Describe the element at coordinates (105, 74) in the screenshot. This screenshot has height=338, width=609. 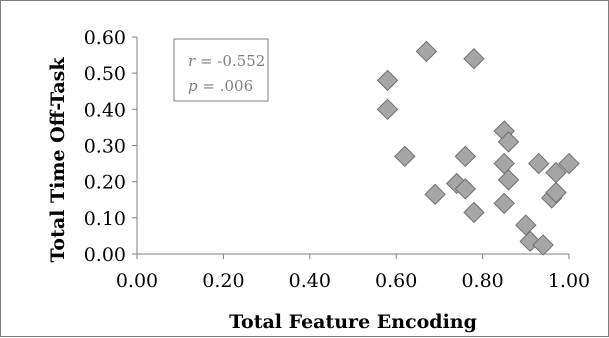
I see `y-tick-label: 0.50` at that location.